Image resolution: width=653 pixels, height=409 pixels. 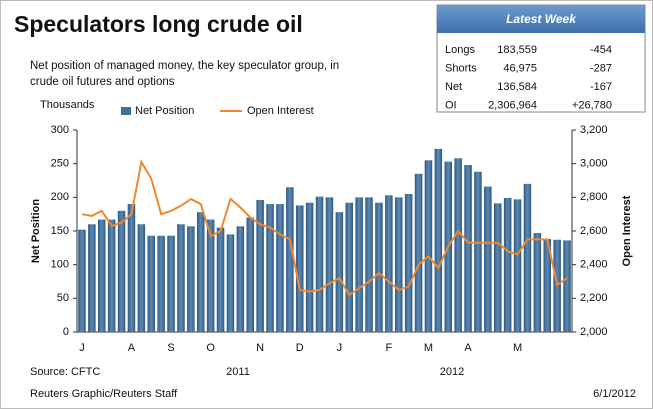 I want to click on table-cell: Shorts, so click(x=461, y=68).